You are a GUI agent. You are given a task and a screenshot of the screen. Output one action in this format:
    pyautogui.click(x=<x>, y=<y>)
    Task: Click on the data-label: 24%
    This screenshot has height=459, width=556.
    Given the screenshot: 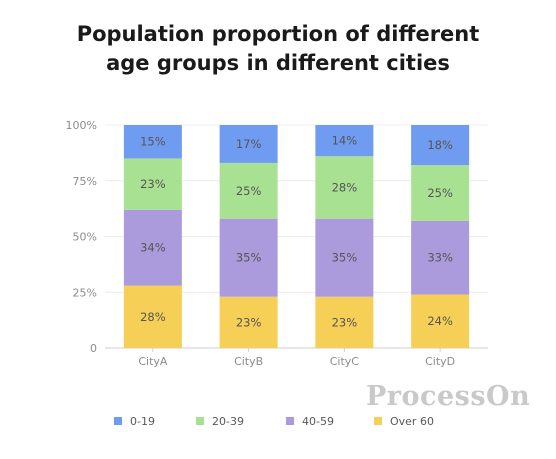 What is the action you would take?
    pyautogui.click(x=440, y=321)
    